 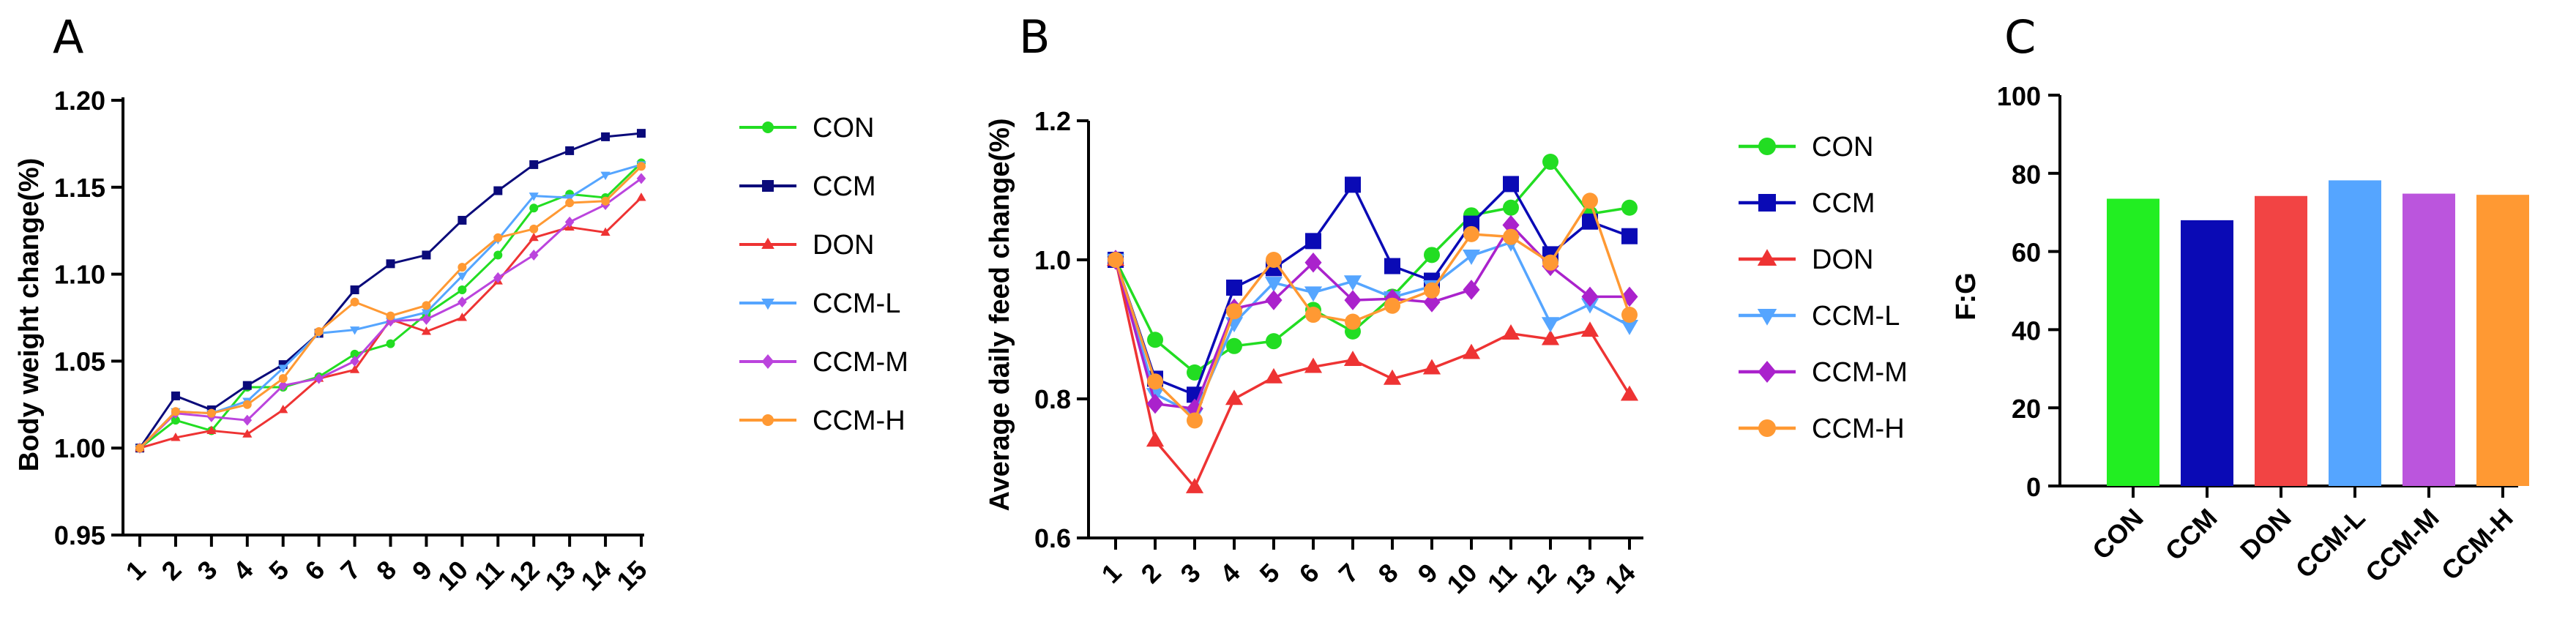 What do you see at coordinates (314, 570) in the screenshot?
I see `x-tick-label: 6` at bounding box center [314, 570].